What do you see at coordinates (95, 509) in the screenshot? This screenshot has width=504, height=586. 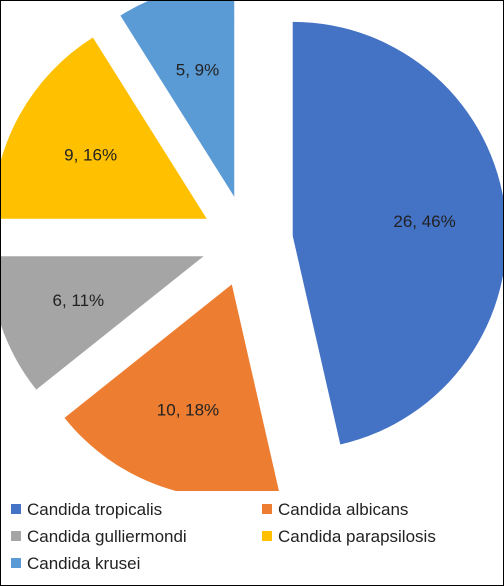 I see `legend-label-tropicalis: Candida tropicalis` at bounding box center [95, 509].